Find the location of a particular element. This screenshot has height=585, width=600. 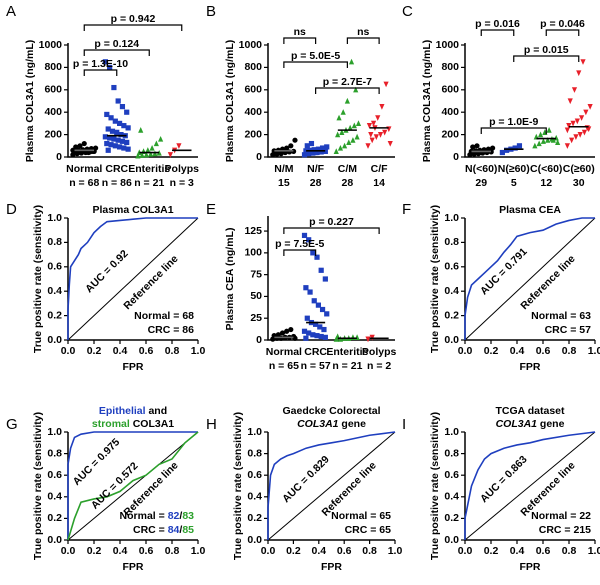

note: Normal = 22 is located at coordinates (561, 516).